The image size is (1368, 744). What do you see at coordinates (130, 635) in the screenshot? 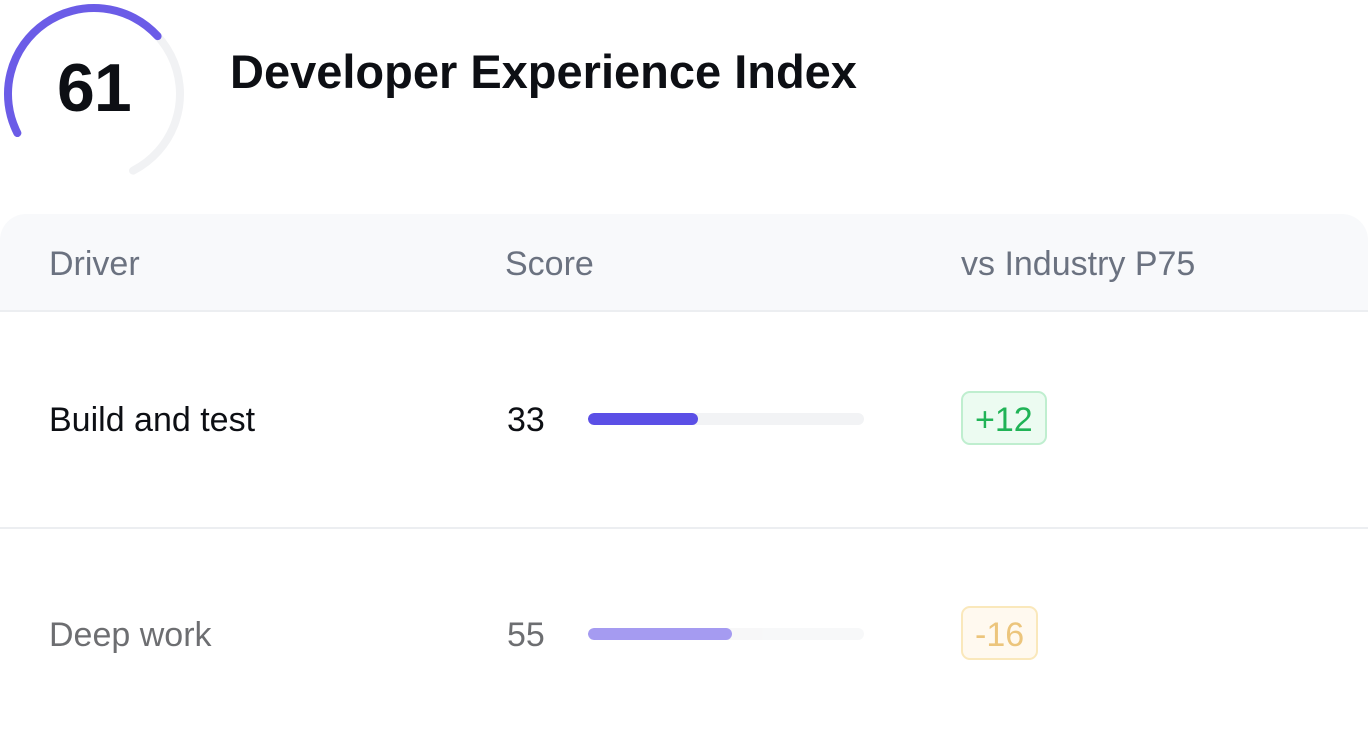
I see `driver-name: Deep work` at bounding box center [130, 635].